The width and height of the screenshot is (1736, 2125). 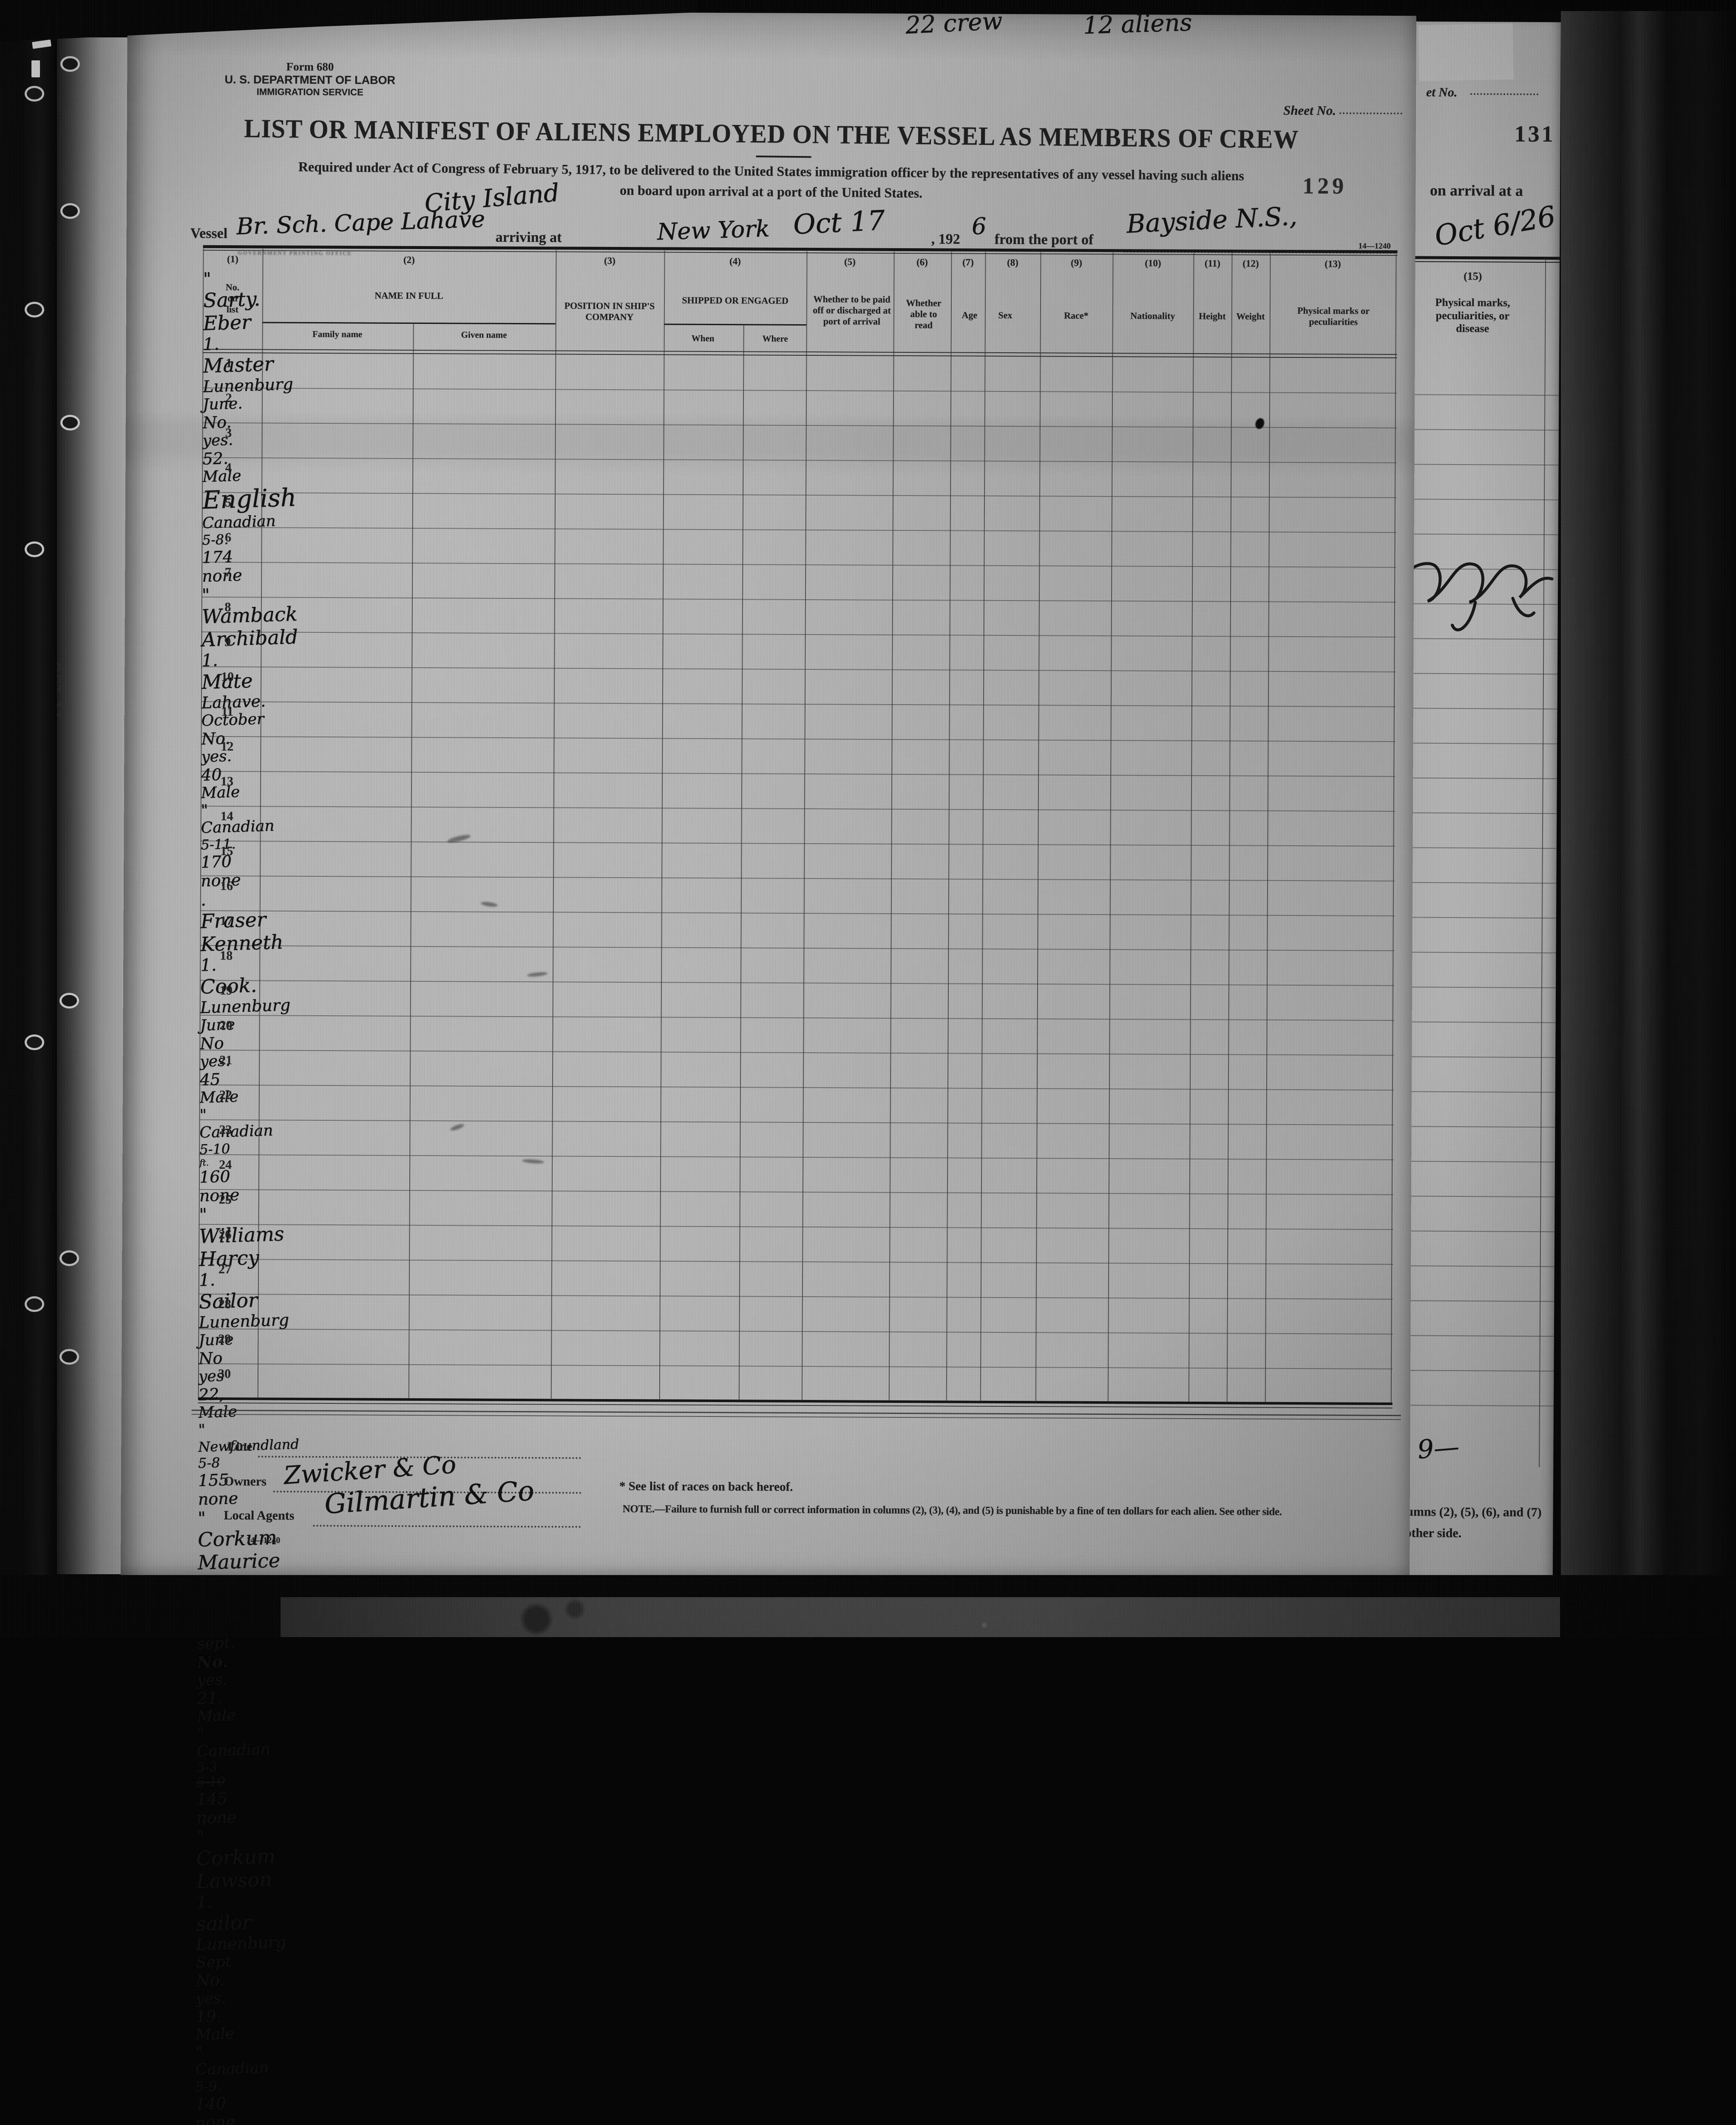 What do you see at coordinates (225, 1199) in the screenshot?
I see `row-number: 25` at bounding box center [225, 1199].